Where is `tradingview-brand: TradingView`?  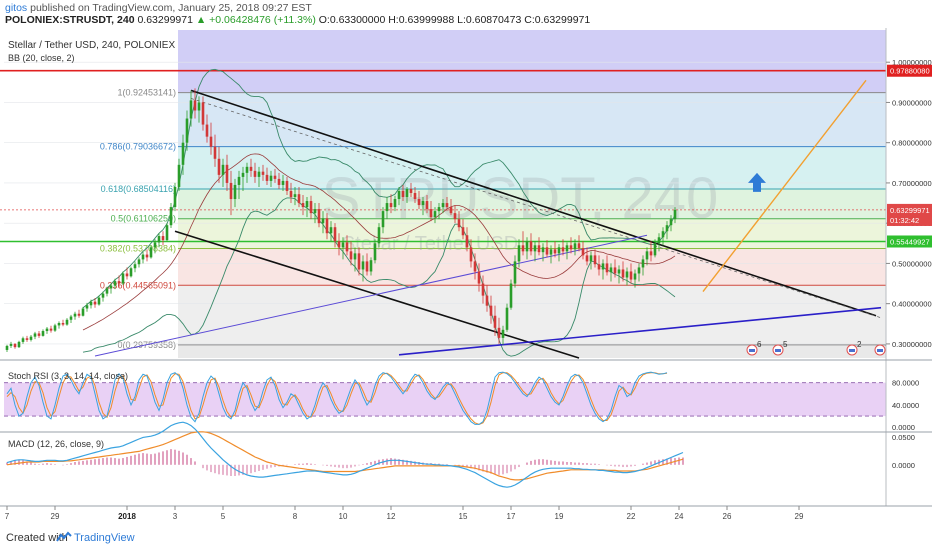
tradingview-brand: TradingView is located at coordinates (104, 538).